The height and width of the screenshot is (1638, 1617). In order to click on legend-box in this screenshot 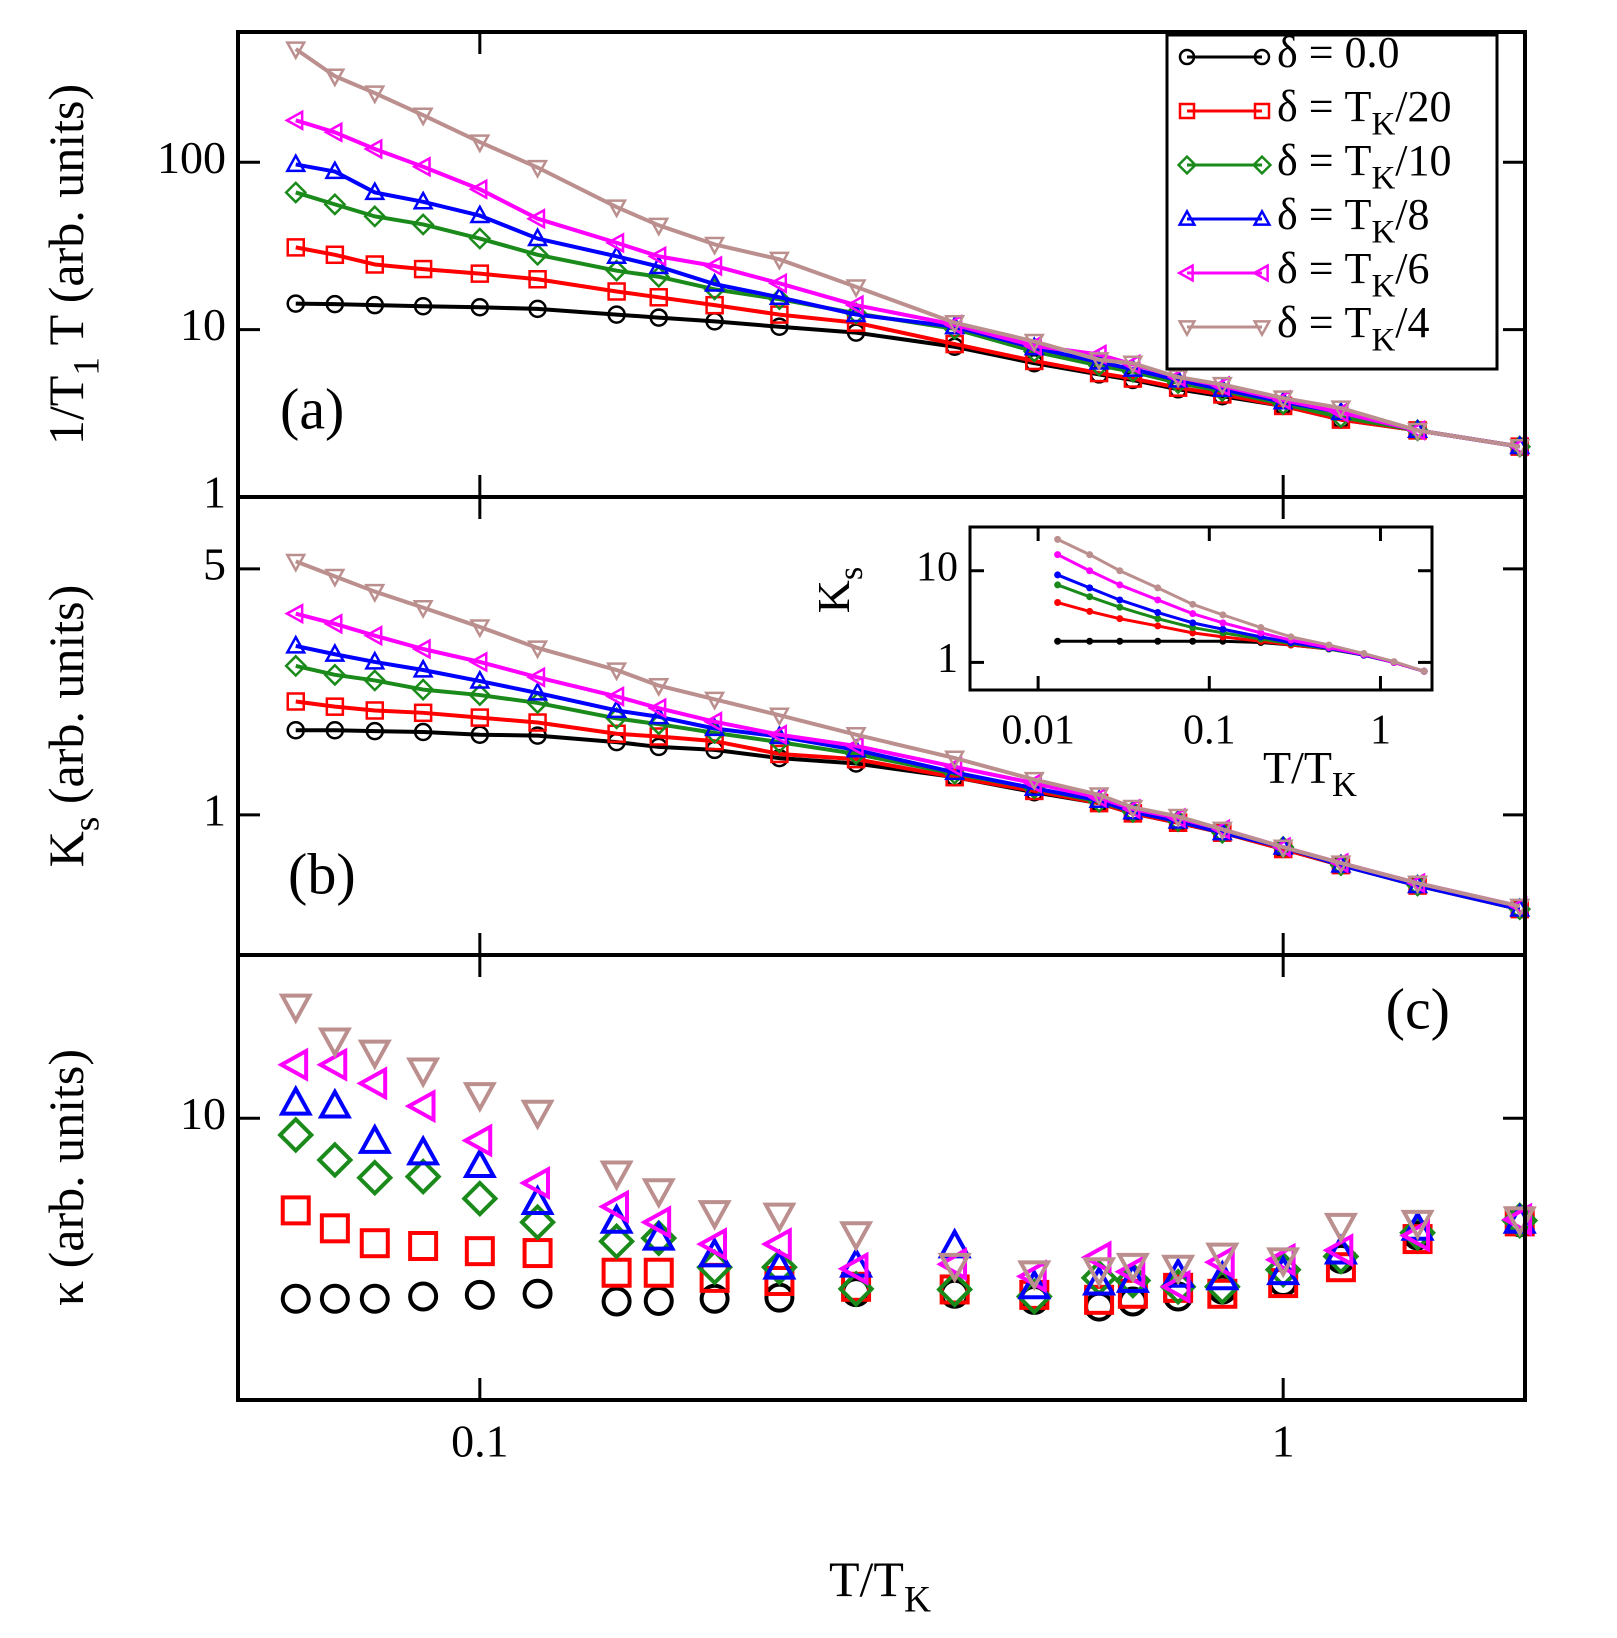, I will do `click(1332, 202)`.